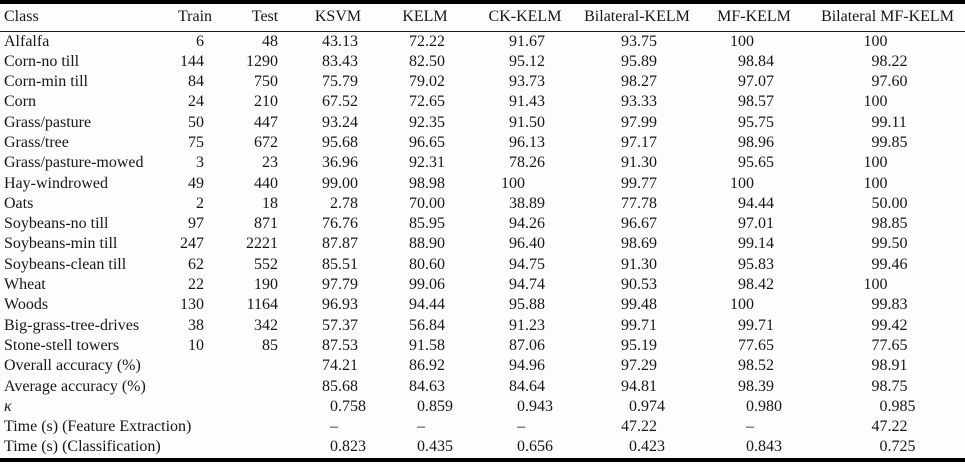 Image resolution: width=965 pixels, height=467 pixels. I want to click on value-cell: 94.96, so click(527, 366).